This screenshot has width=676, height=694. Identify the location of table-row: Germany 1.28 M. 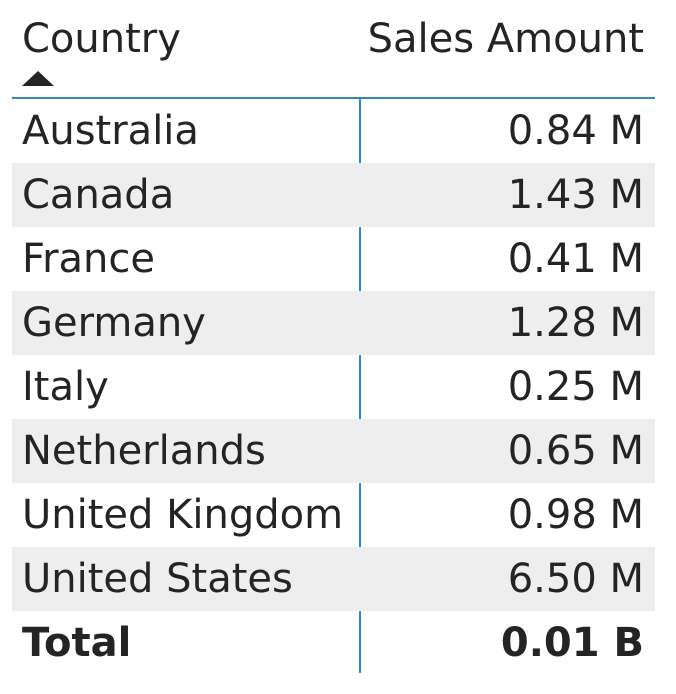
(333, 323).